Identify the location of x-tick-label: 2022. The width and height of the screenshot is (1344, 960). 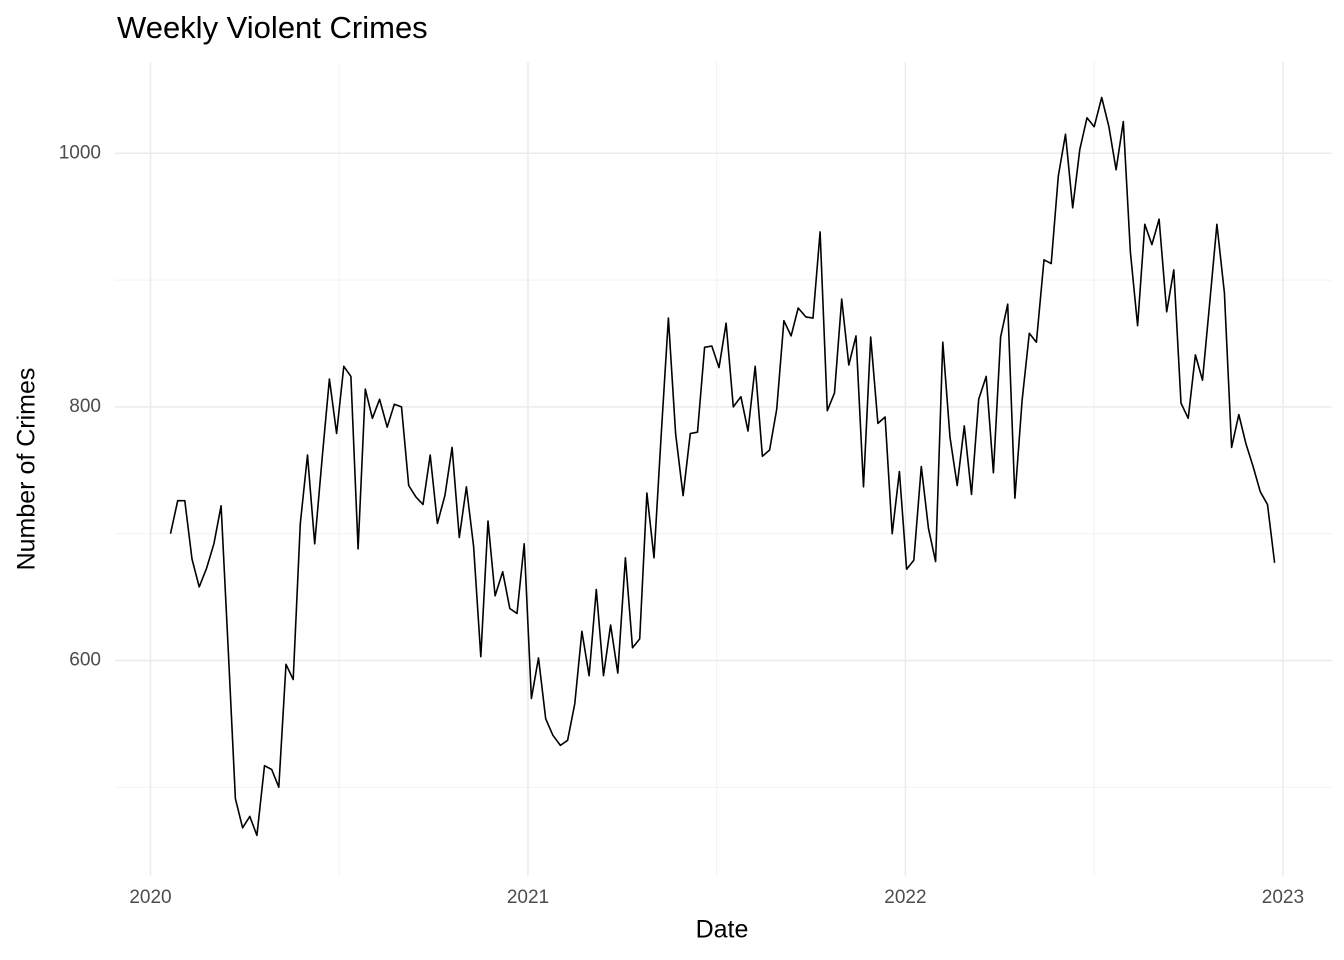
(905, 897).